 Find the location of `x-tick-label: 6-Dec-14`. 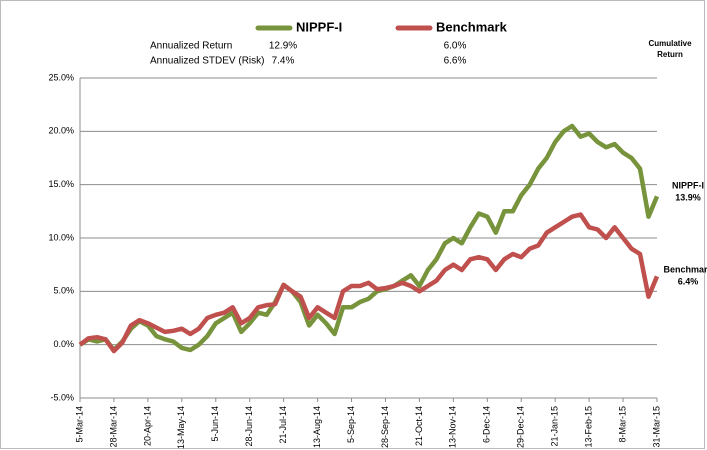

x-tick-label: 6-Dec-14 is located at coordinates (487, 424).